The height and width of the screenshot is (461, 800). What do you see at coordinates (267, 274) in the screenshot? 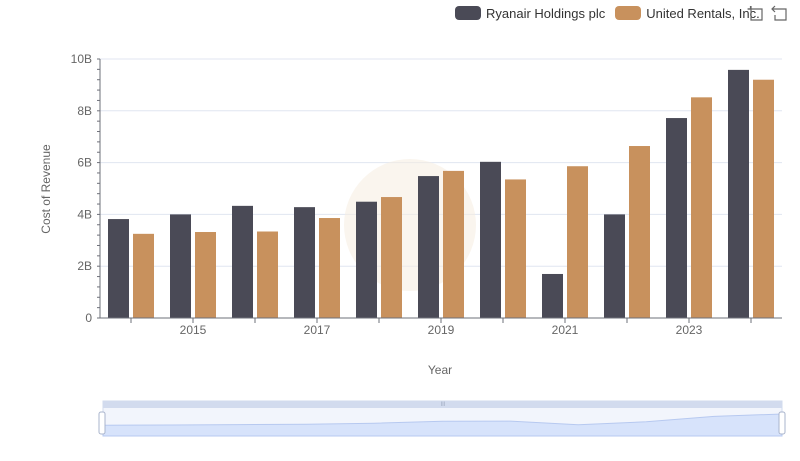
I see `bar-united-rentals-2016` at bounding box center [267, 274].